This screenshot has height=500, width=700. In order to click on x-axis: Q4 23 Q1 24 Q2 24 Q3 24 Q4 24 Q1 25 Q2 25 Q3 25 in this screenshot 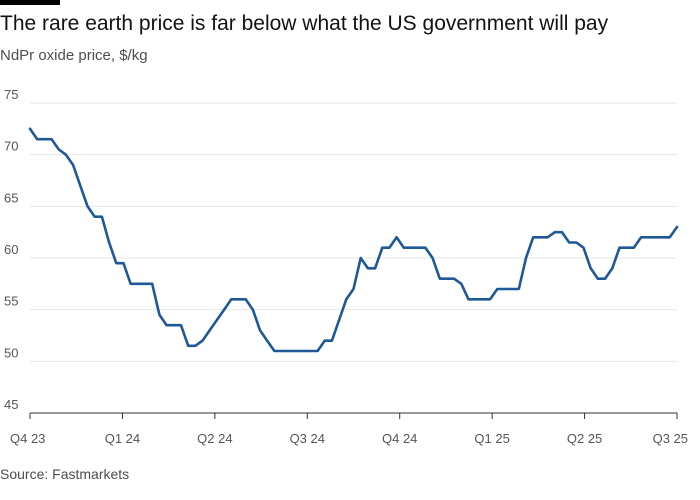, I will do `click(349, 429)`.